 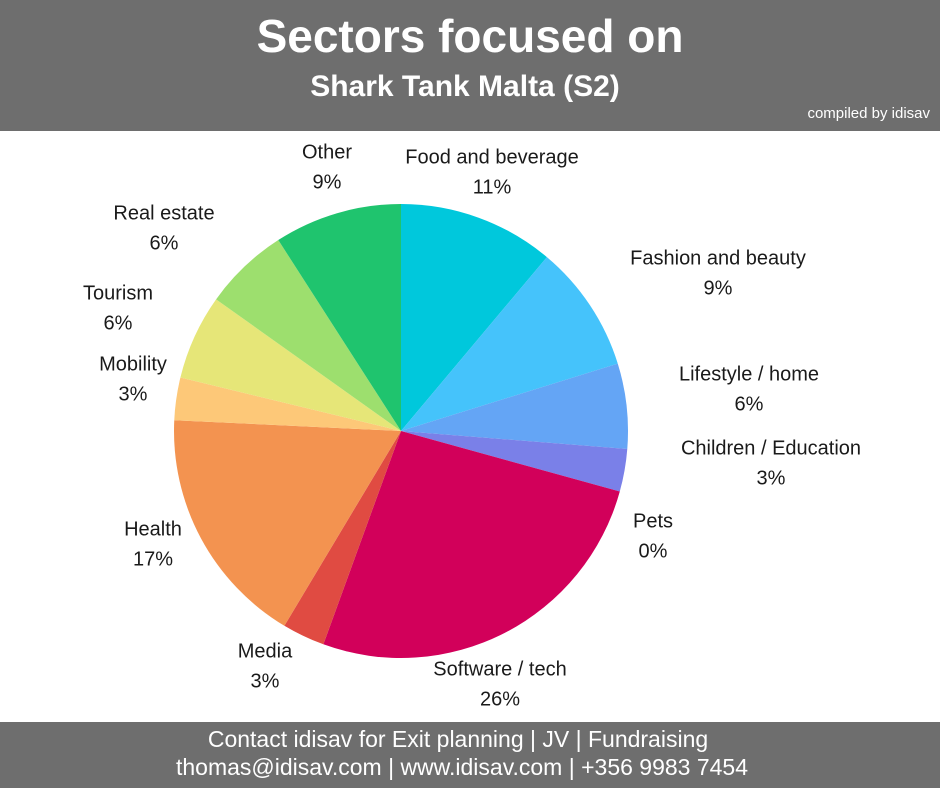 What do you see at coordinates (465, 86) in the screenshot?
I see `chart-subtitle: Shark Tank Malta (S2)` at bounding box center [465, 86].